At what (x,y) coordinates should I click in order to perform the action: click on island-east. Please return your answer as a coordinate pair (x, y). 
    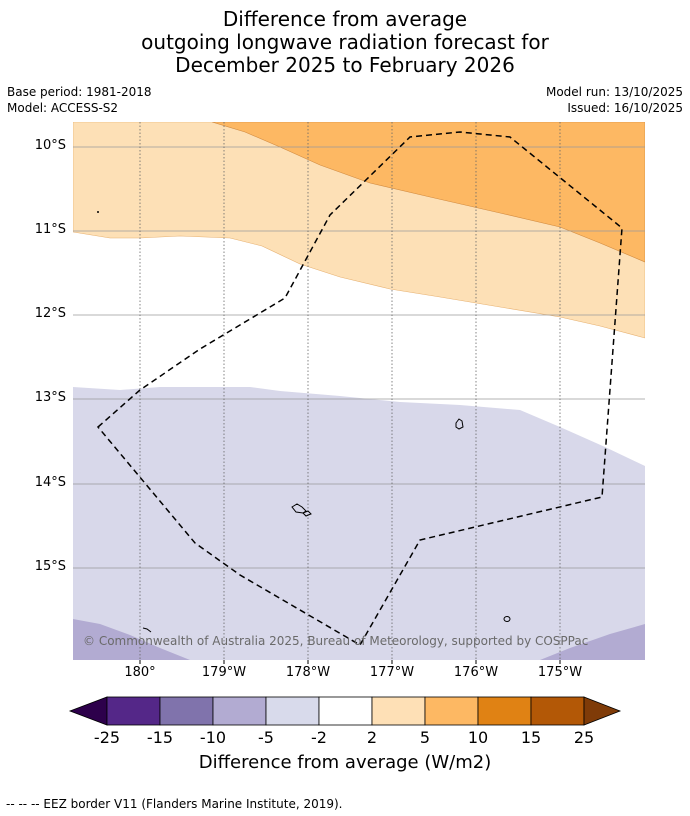
    Looking at the image, I should click on (459, 424).